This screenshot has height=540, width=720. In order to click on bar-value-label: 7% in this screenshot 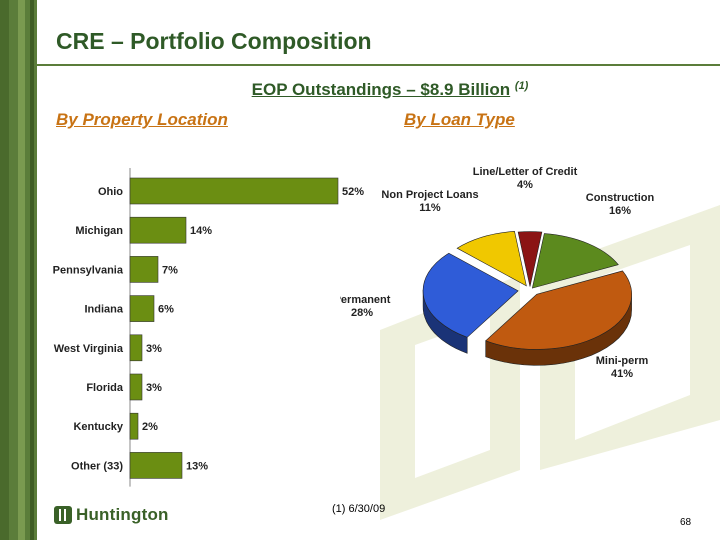, I will do `click(170, 270)`.